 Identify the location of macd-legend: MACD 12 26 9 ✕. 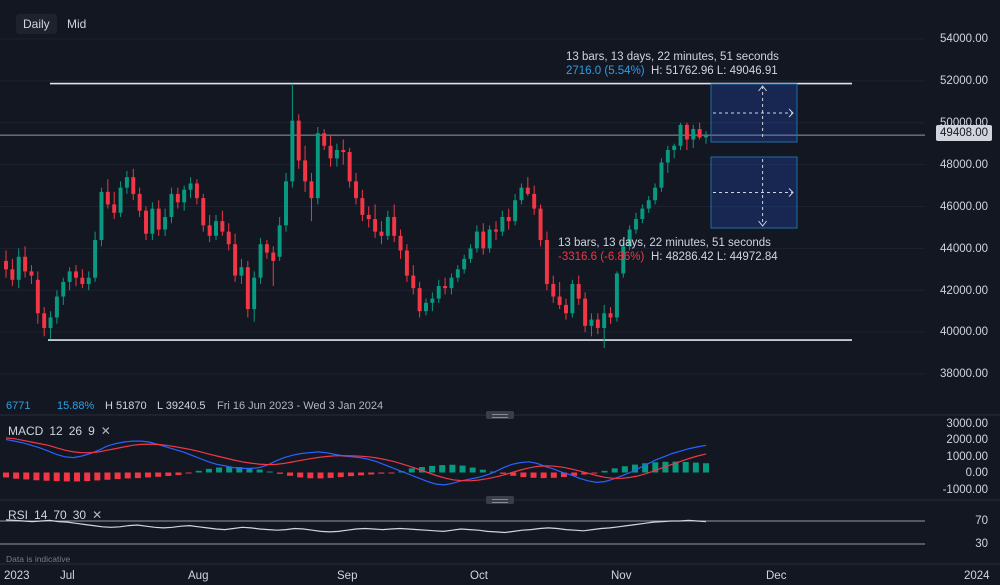
(62, 431).